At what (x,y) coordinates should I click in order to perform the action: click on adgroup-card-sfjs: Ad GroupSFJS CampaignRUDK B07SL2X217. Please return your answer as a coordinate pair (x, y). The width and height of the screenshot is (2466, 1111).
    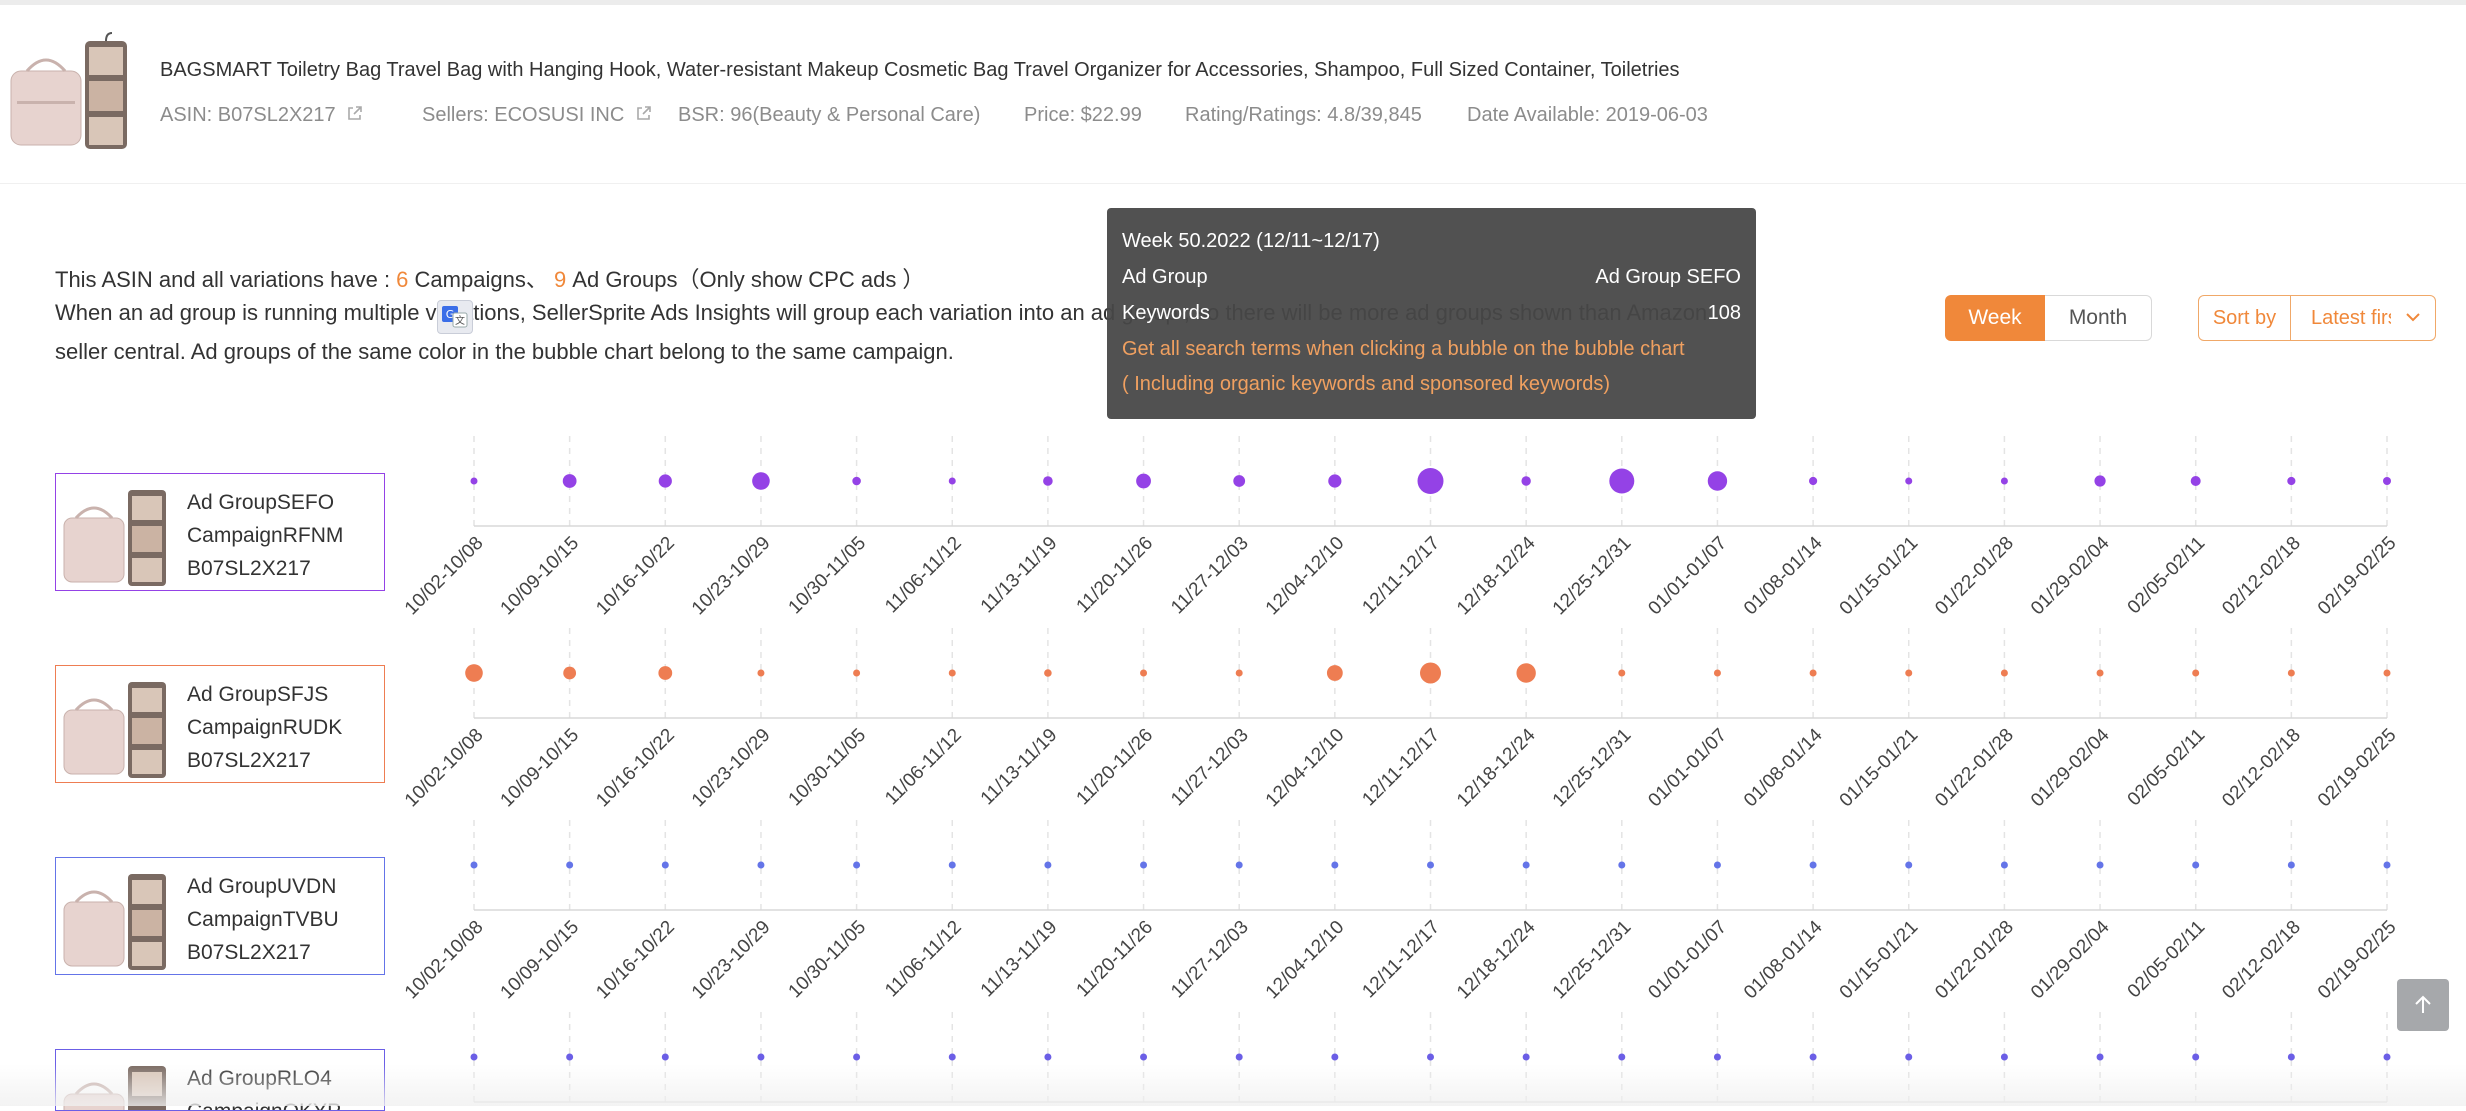
    Looking at the image, I should click on (220, 724).